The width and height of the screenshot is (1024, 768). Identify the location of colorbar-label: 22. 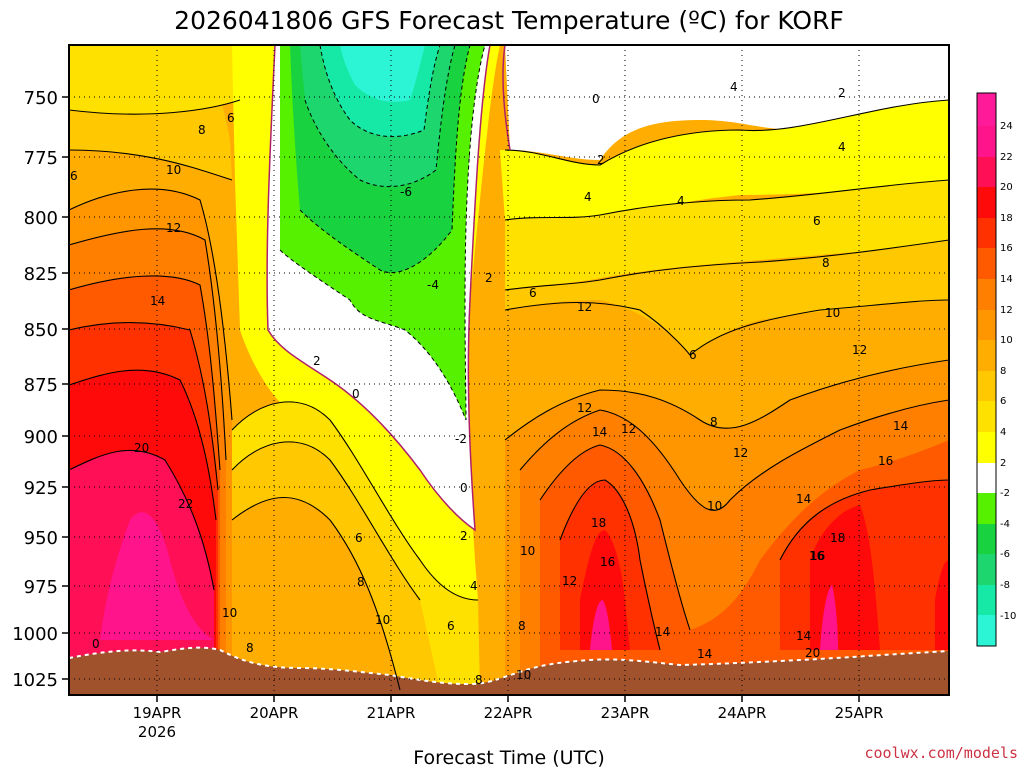
(1006, 157).